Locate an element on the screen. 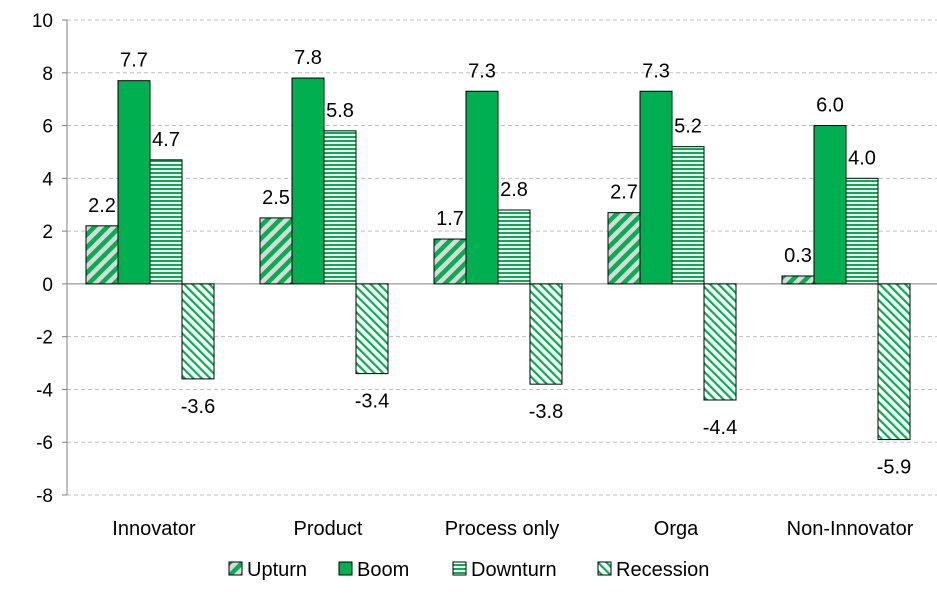 Image resolution: width=937 pixels, height=599 pixels. x-tick-label: Process only is located at coordinates (502, 529).